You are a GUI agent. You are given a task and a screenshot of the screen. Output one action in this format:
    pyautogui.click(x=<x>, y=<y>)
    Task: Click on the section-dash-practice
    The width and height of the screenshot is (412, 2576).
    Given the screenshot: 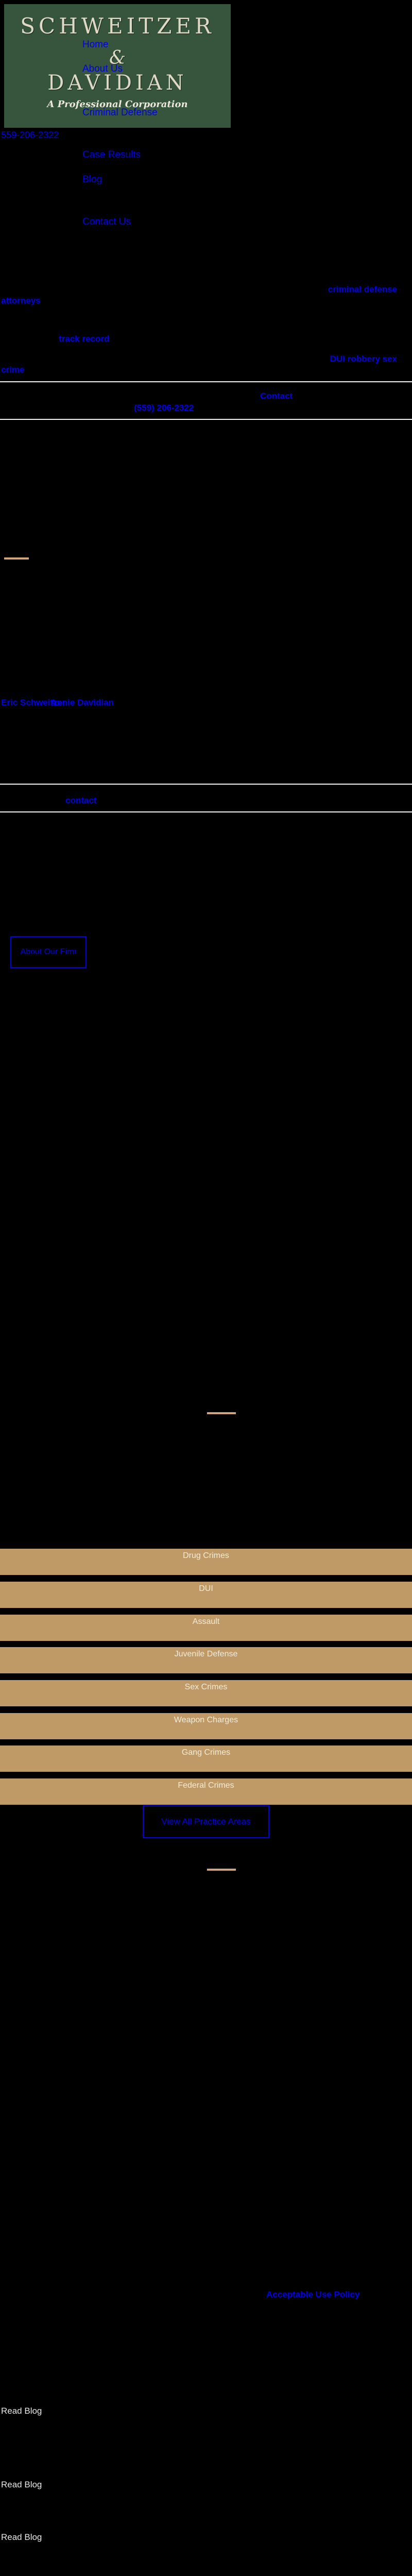 What is the action you would take?
    pyautogui.click(x=221, y=1413)
    